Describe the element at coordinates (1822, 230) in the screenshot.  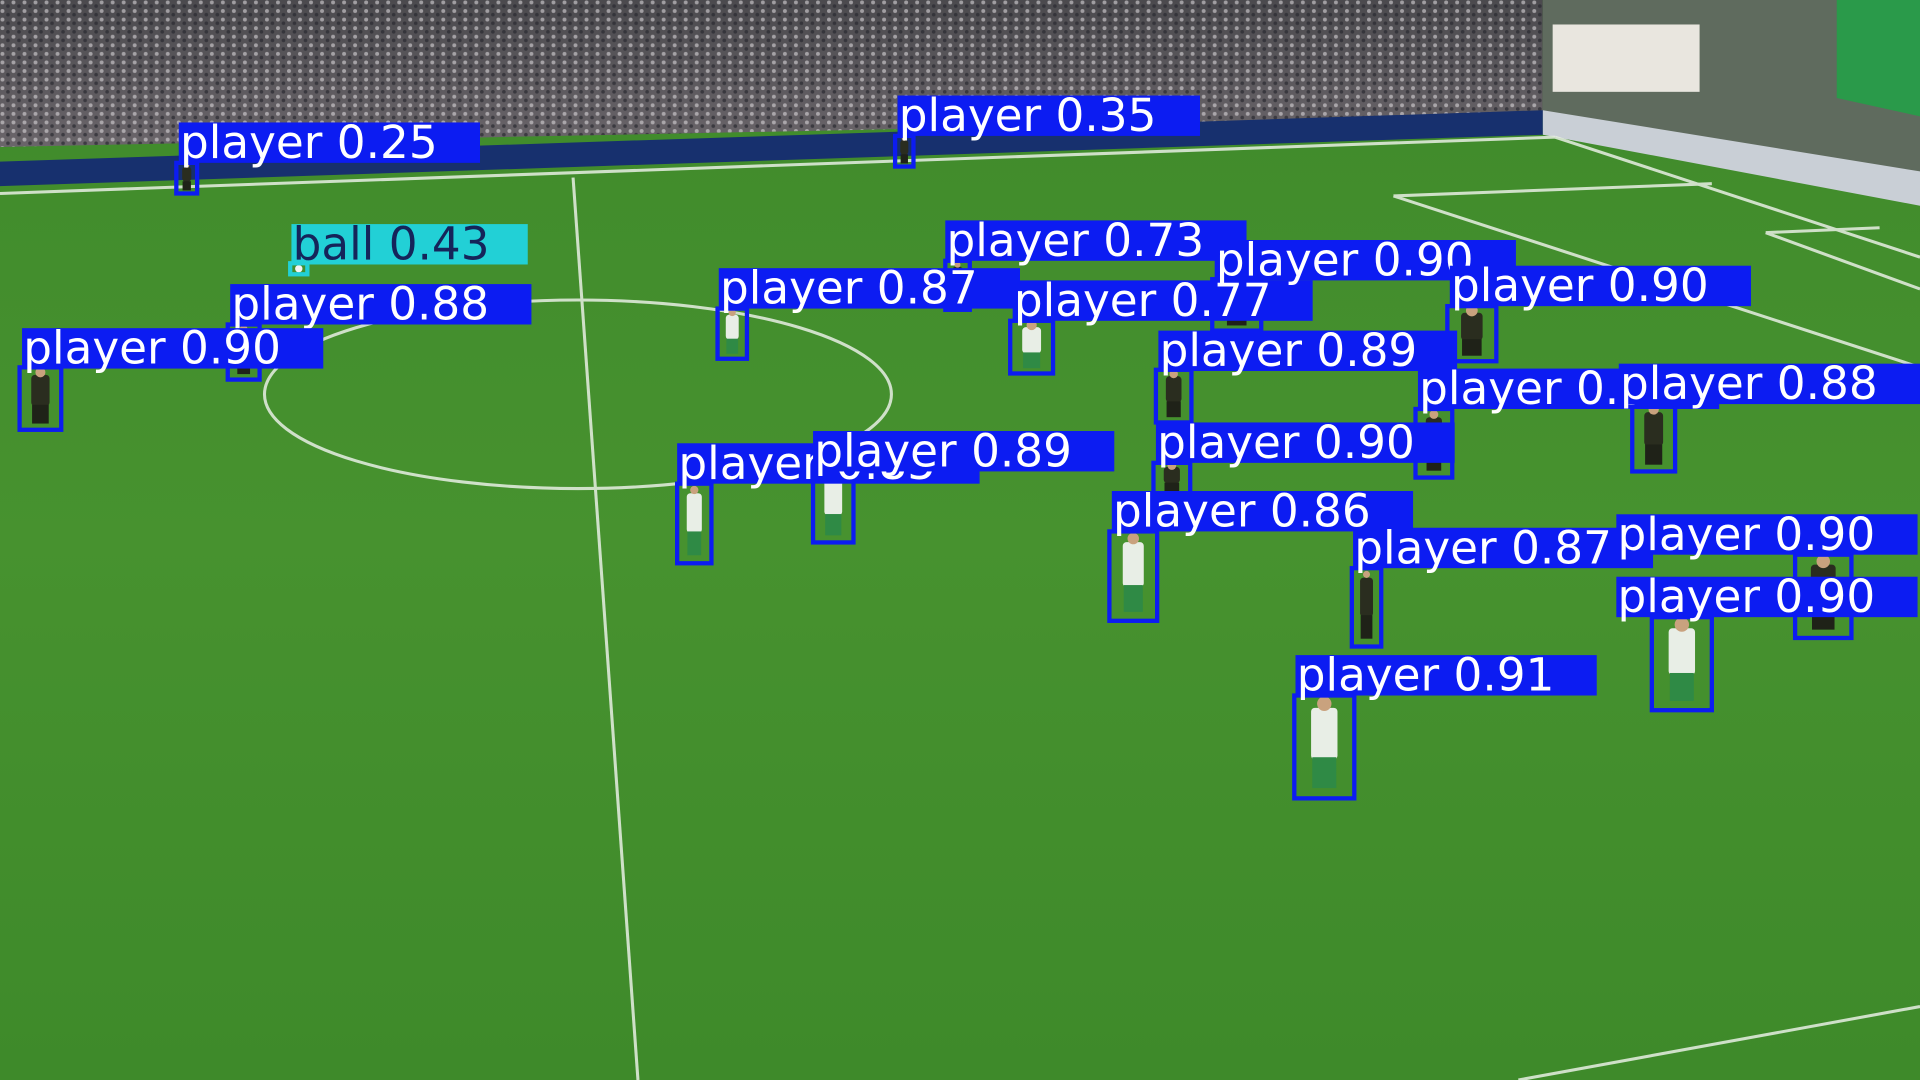
I see `goal-area-line` at that location.